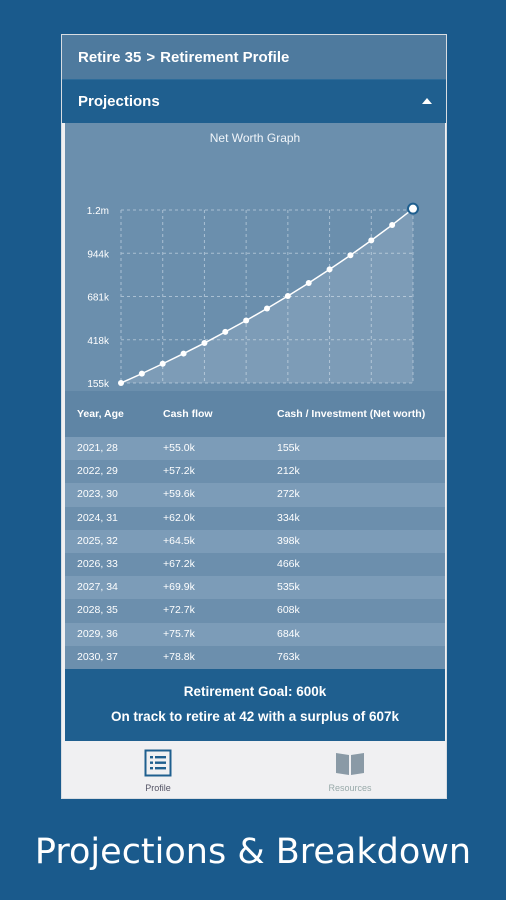 The image size is (506, 900). I want to click on cell-year-age: 2021, 28, so click(97, 448).